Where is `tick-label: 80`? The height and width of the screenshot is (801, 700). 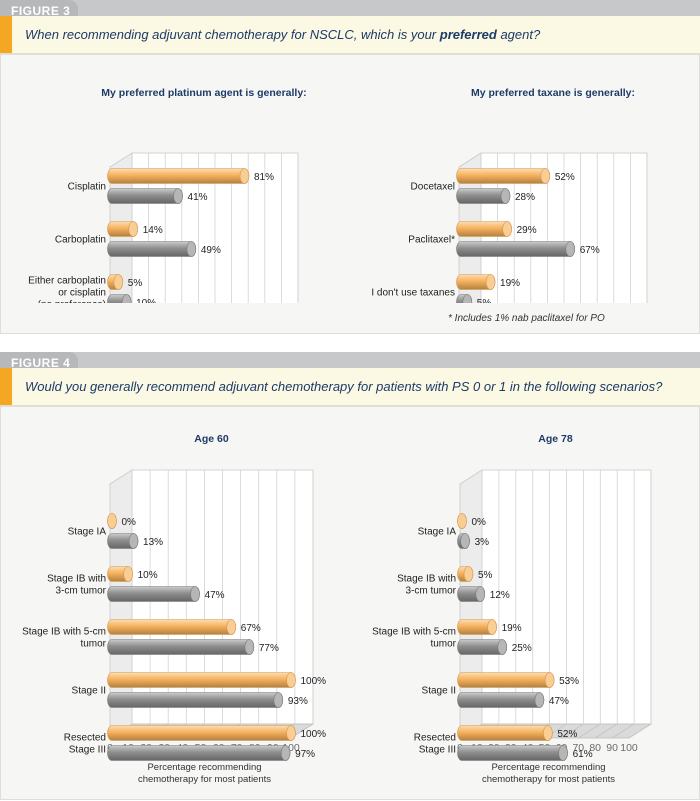
tick-label: 80 is located at coordinates (595, 748).